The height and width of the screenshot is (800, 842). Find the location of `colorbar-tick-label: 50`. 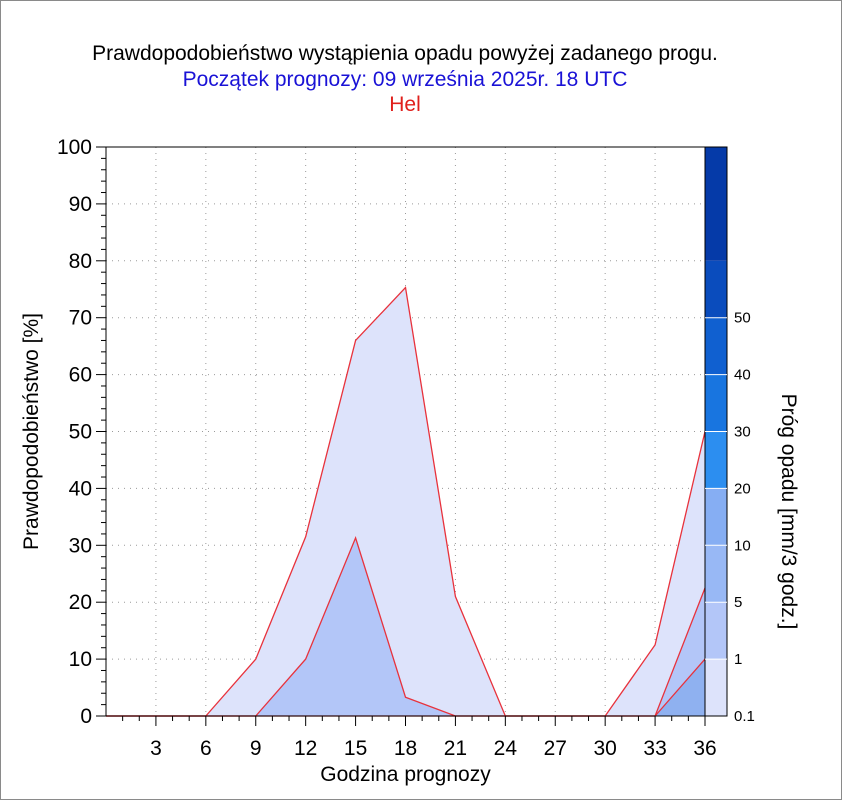

colorbar-tick-label: 50 is located at coordinates (742, 318).